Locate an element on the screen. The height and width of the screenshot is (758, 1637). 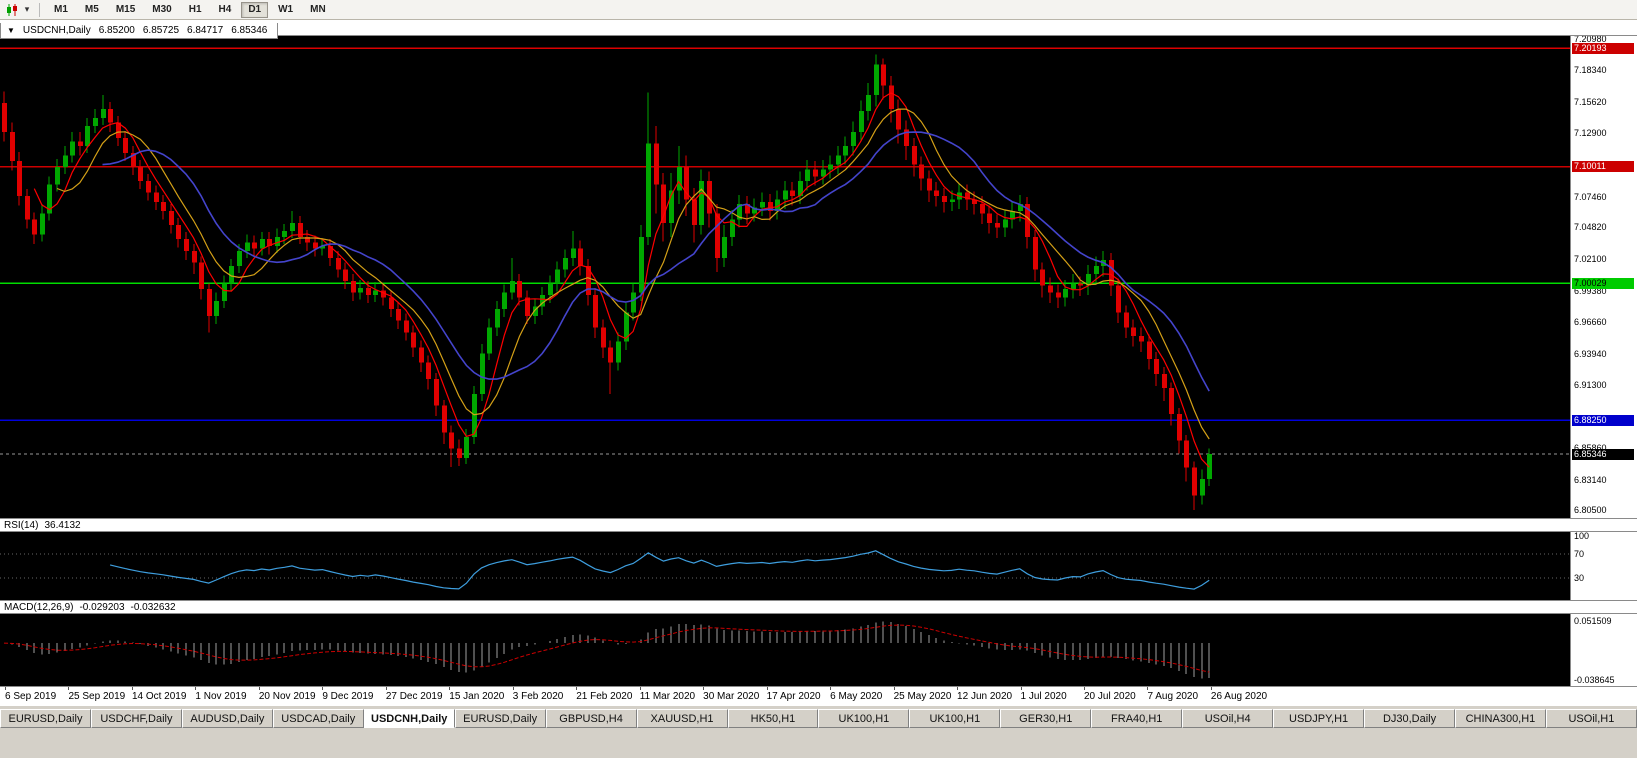
chart-tab-ger30-h1: GER30,H1 is located at coordinates (1046, 718).